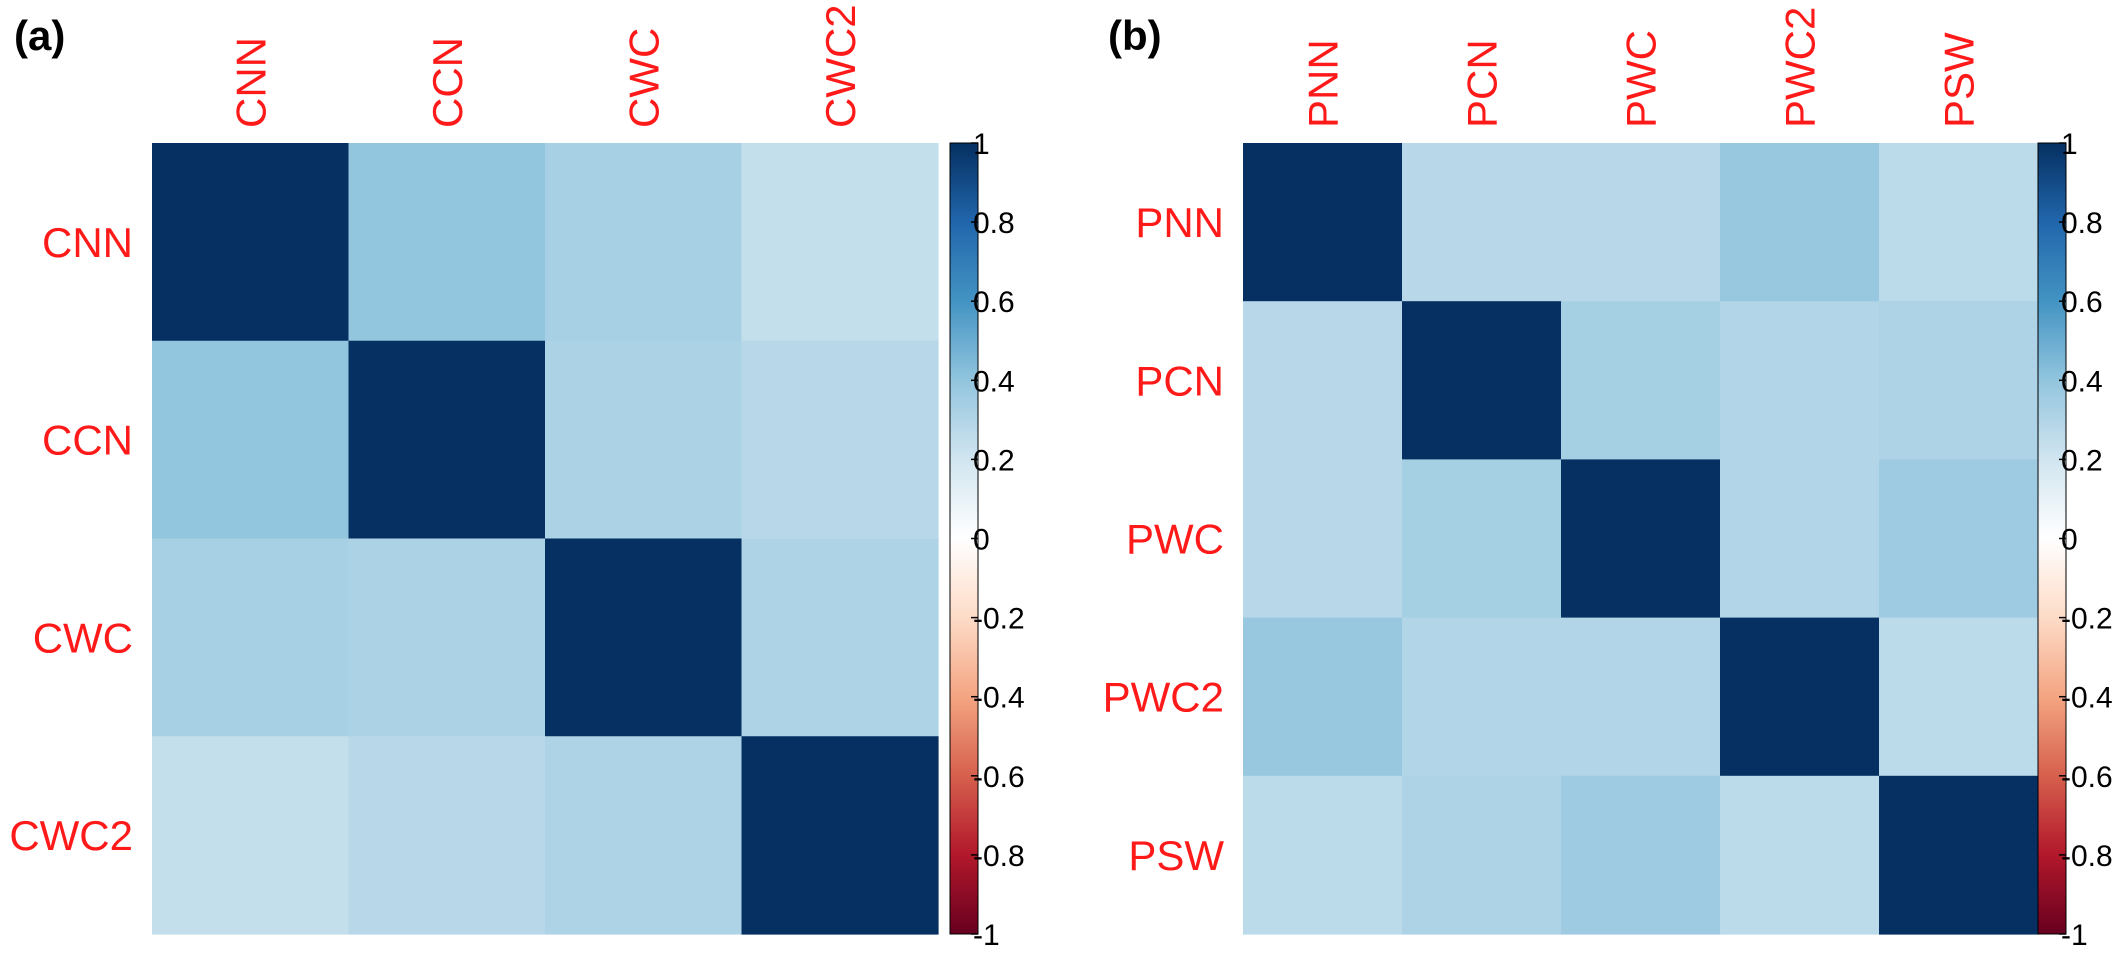 The width and height of the screenshot is (2128, 953). Describe the element at coordinates (545, 66) in the screenshot. I see `column-labels-a: CNN CCN CWC CWC2` at that location.